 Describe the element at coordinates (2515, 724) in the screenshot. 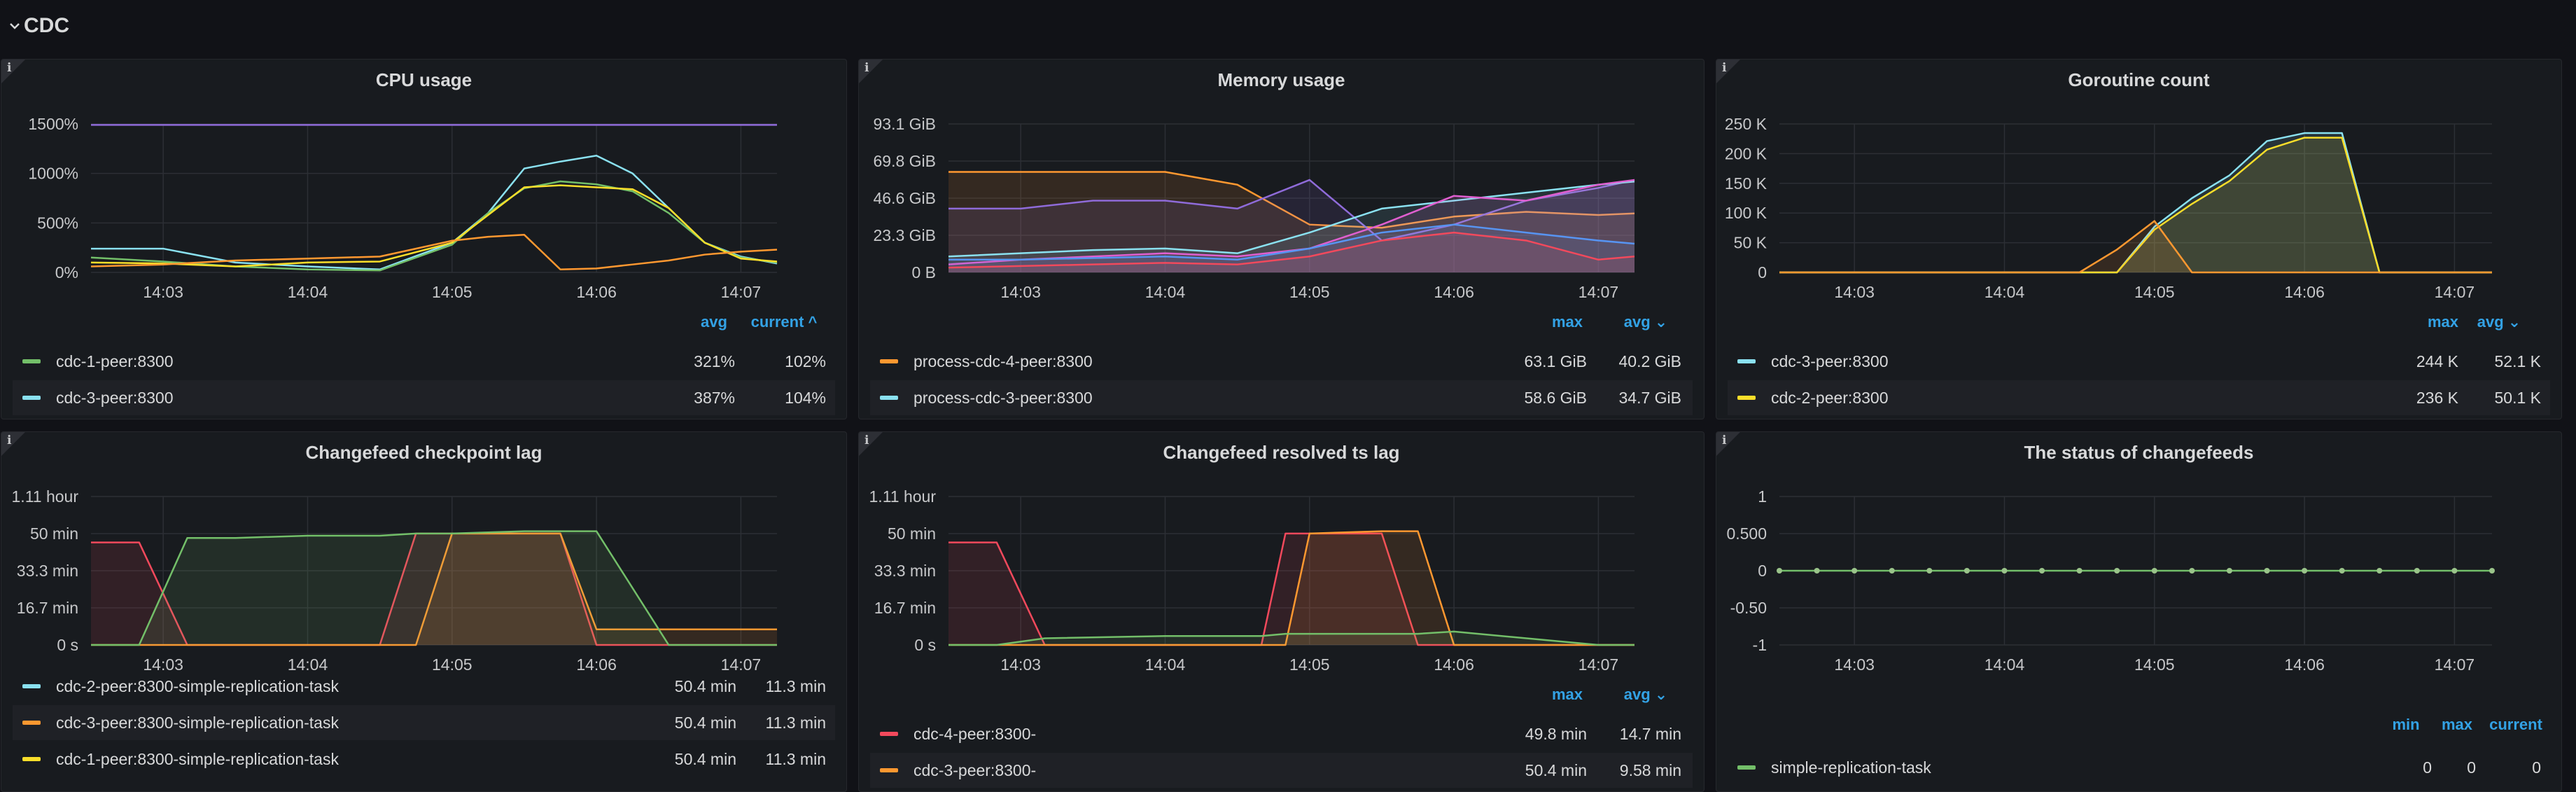

I see `legend-header-2: current` at that location.